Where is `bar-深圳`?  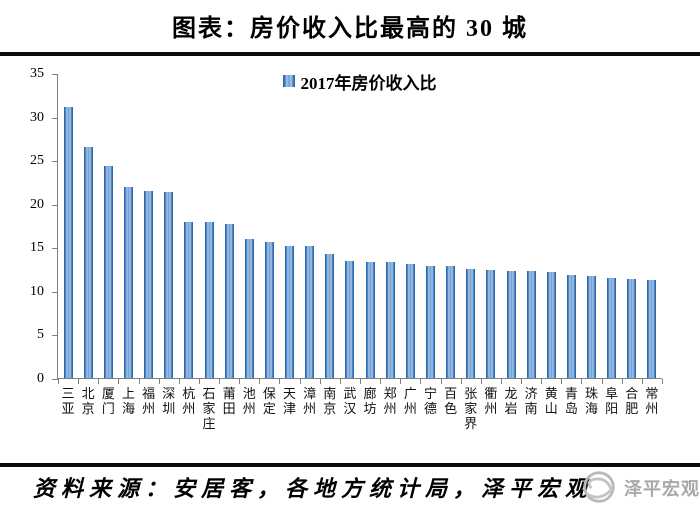
bar-深圳 is located at coordinates (169, 284).